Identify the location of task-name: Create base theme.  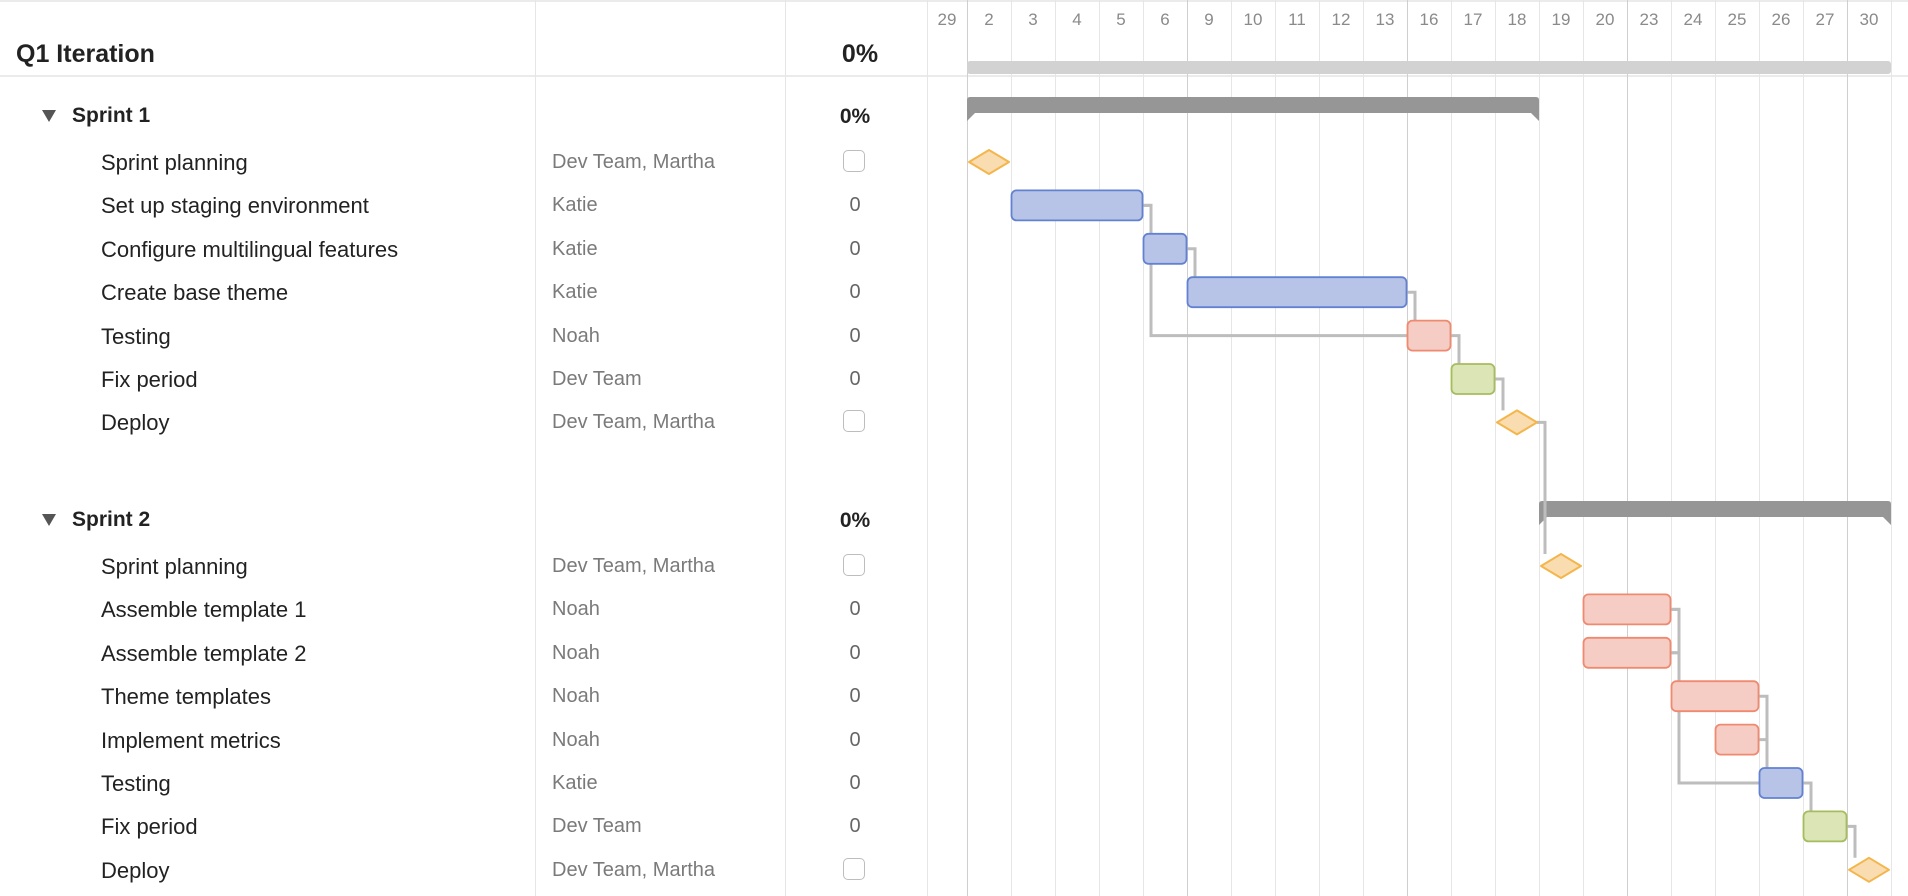
(195, 293).